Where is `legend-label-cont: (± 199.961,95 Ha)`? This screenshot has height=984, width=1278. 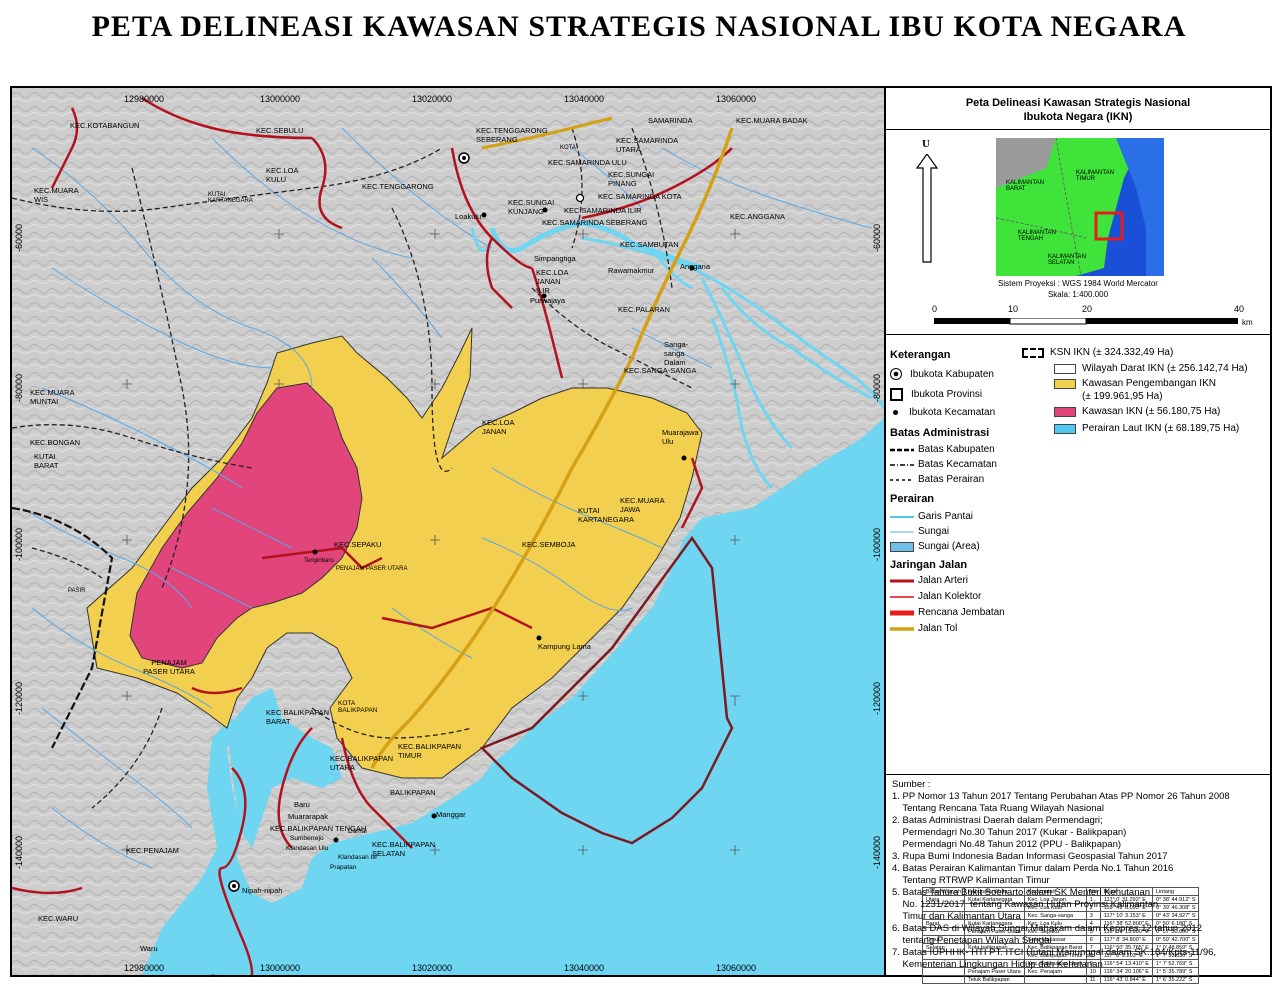
legend-label-cont: (± 199.961,95 Ha) is located at coordinates (1122, 396).